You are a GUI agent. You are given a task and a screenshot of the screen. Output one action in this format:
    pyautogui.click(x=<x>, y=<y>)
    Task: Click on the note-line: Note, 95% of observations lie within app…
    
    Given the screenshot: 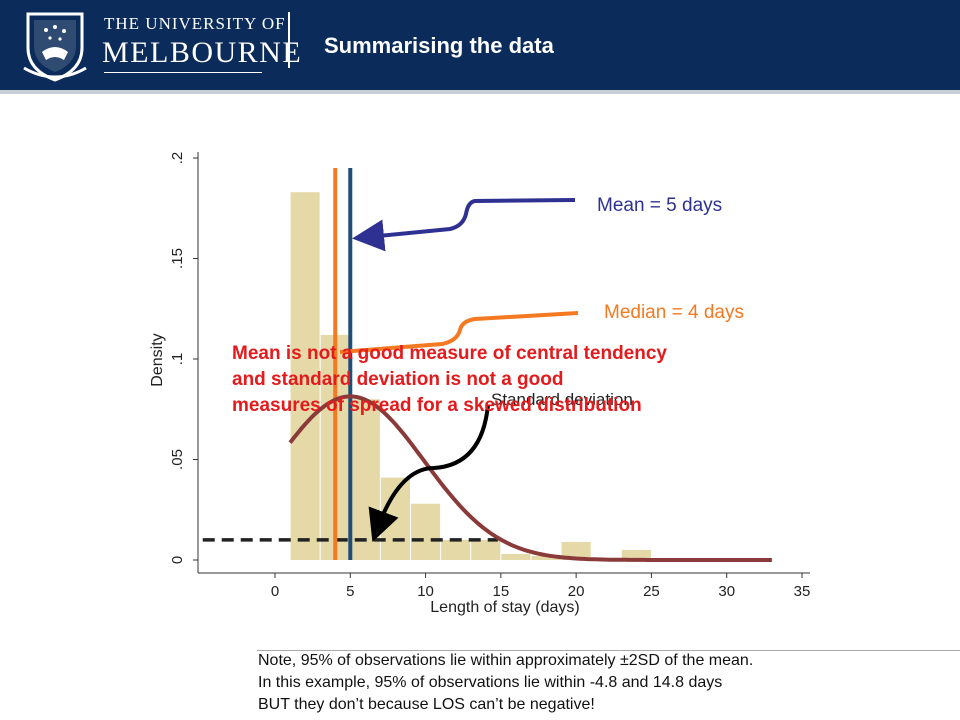 What is the action you would take?
    pyautogui.click(x=506, y=660)
    